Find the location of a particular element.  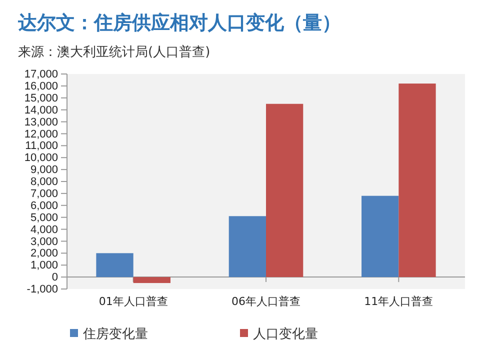

x-tick-label: 01年人口普查 is located at coordinates (133, 301).